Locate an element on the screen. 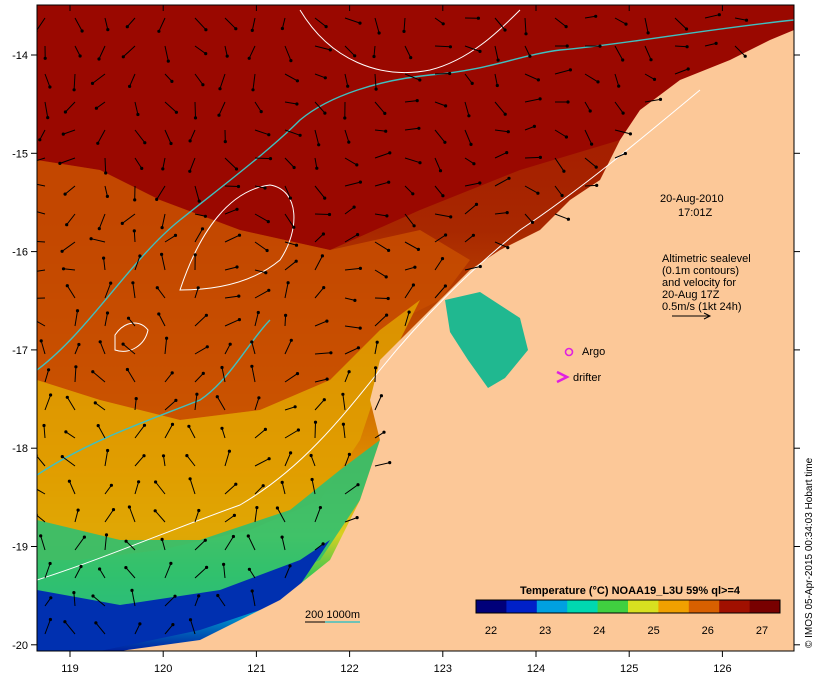  green-water-region is located at coordinates (208, 530).